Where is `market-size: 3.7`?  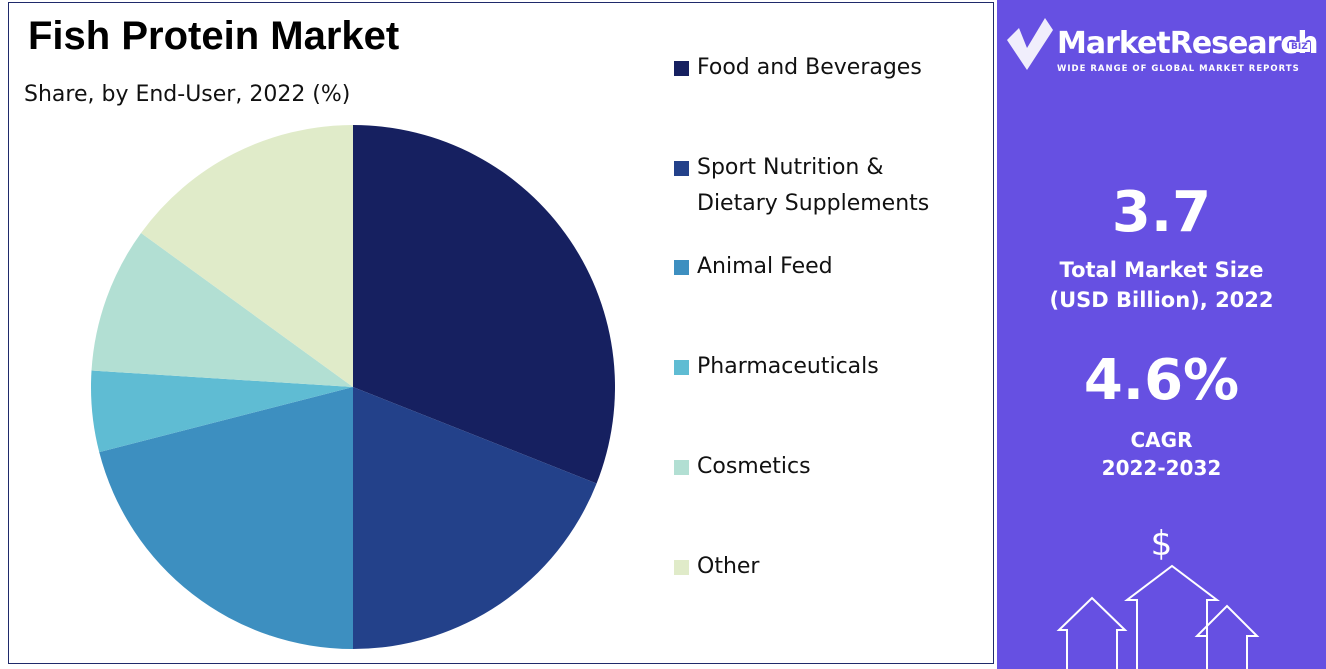 market-size: 3.7 is located at coordinates (1161, 212).